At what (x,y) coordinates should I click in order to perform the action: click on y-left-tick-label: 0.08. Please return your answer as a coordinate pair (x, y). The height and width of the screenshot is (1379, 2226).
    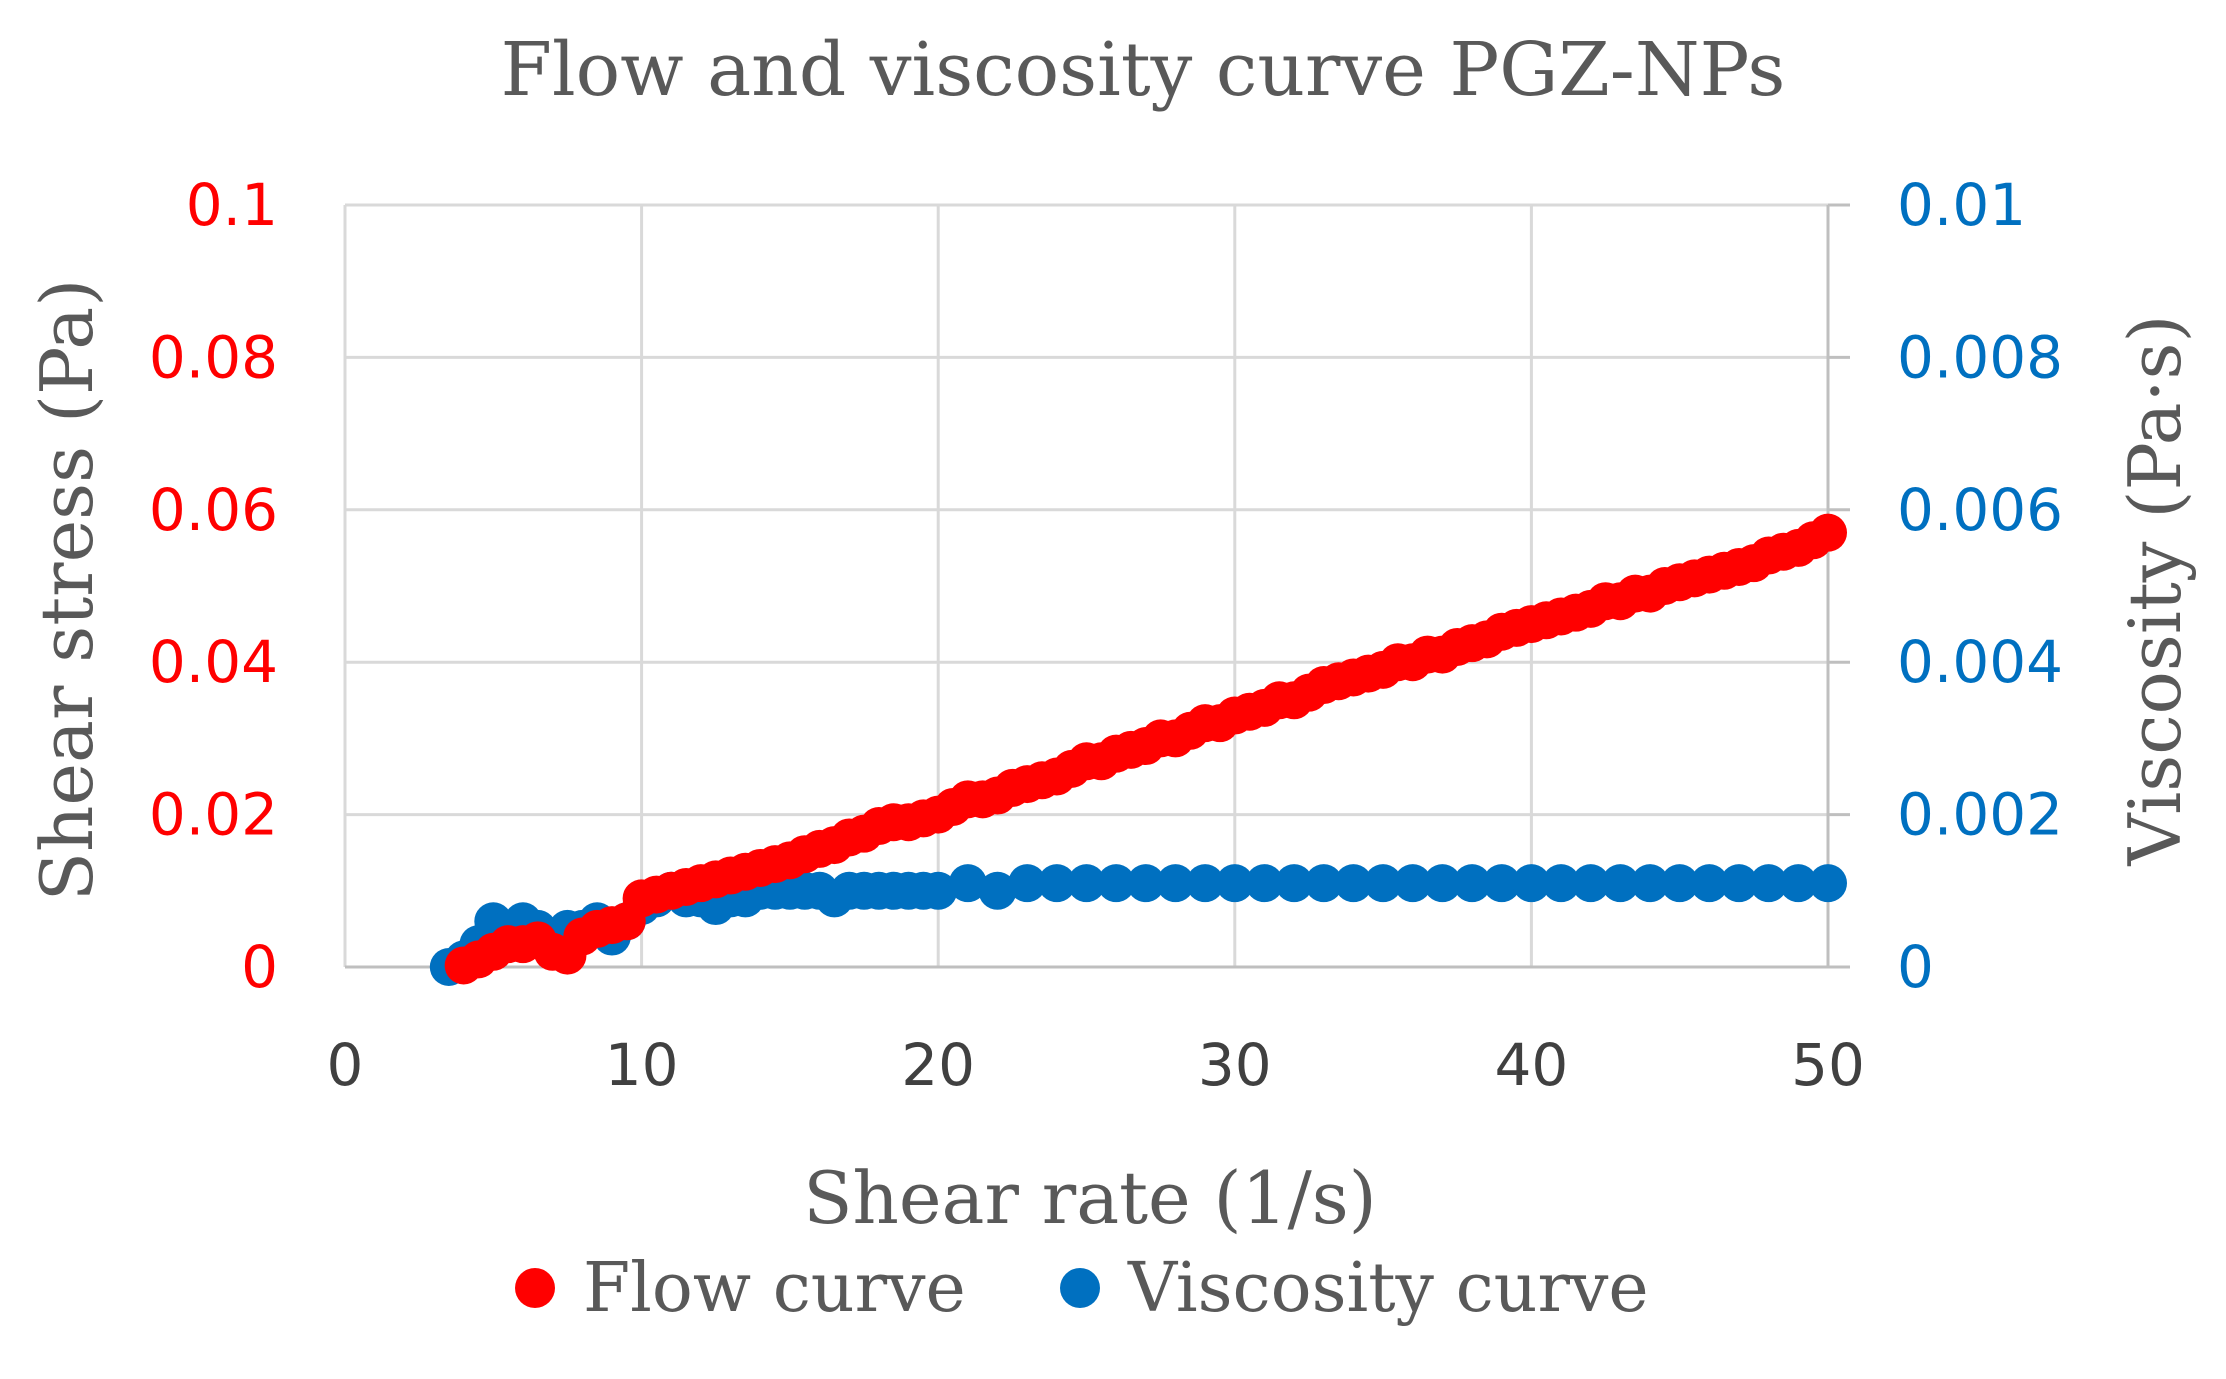
    Looking at the image, I should click on (213, 357).